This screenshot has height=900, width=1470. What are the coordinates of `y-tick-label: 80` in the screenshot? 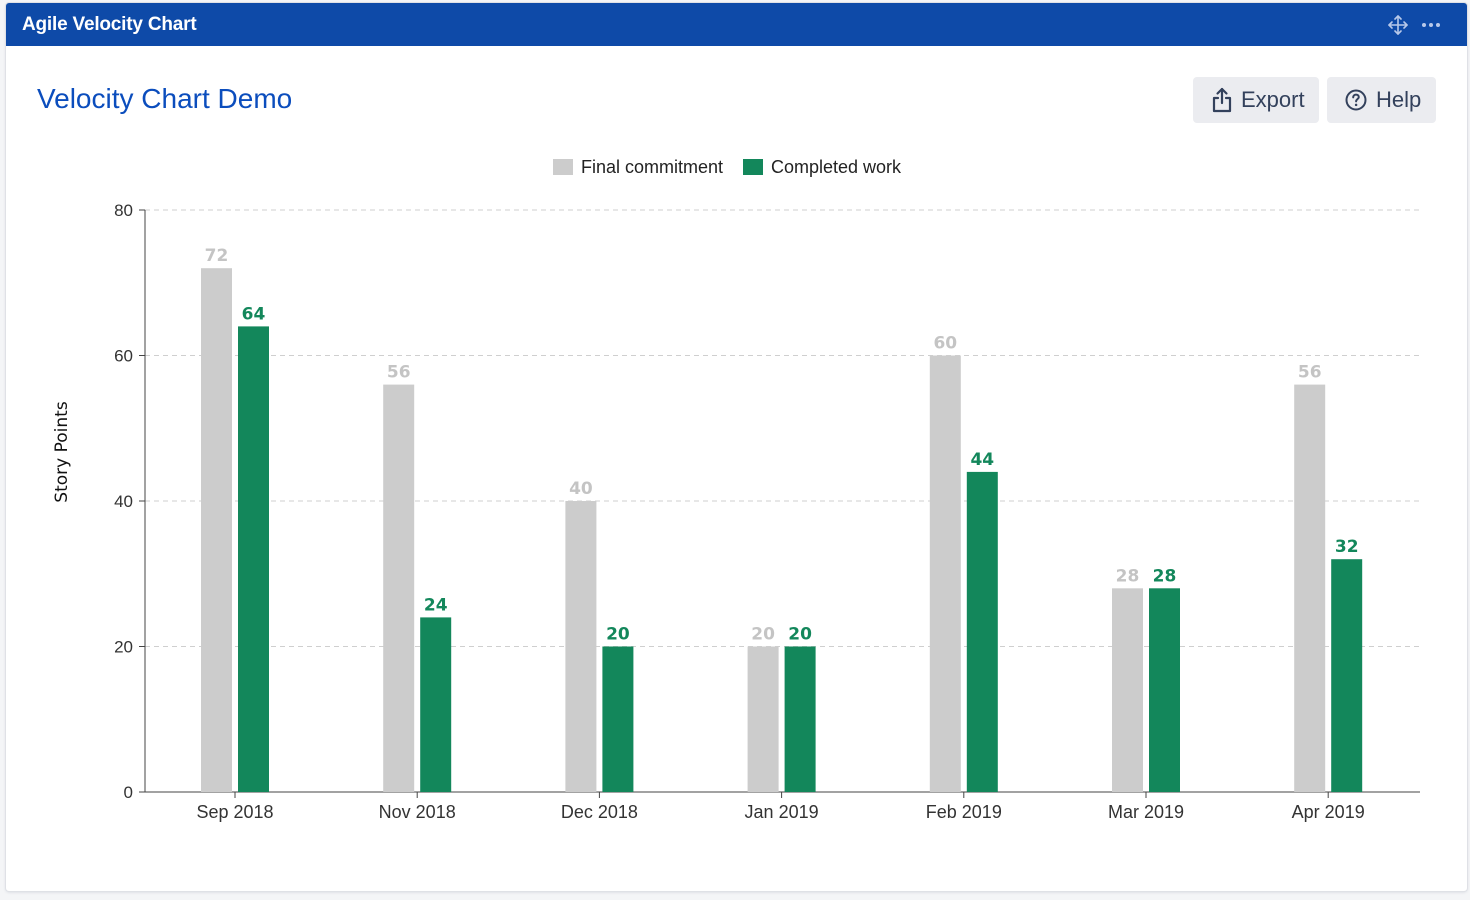 It's located at (123, 210).